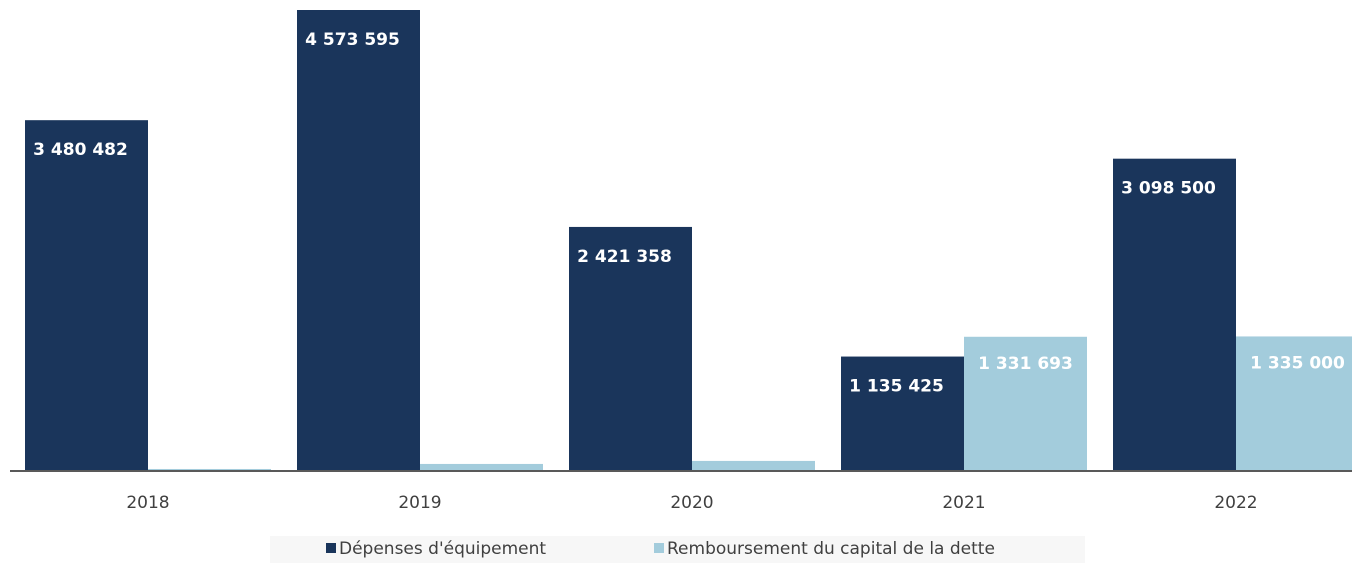 This screenshot has width=1352, height=563. Describe the element at coordinates (352, 40) in the screenshot. I see `value-label: 4 573 595` at that location.